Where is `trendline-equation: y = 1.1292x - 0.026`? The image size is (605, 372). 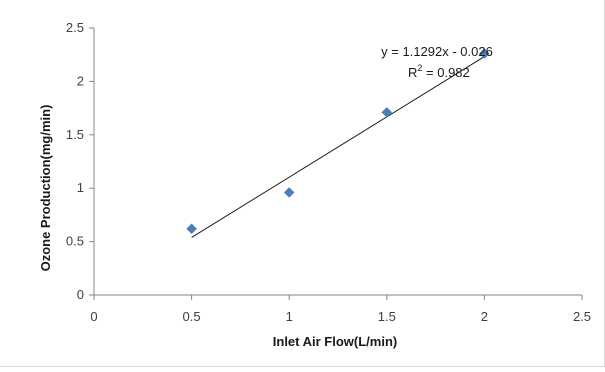
trendline-equation: y = 1.1292x - 0.026 is located at coordinates (437, 51).